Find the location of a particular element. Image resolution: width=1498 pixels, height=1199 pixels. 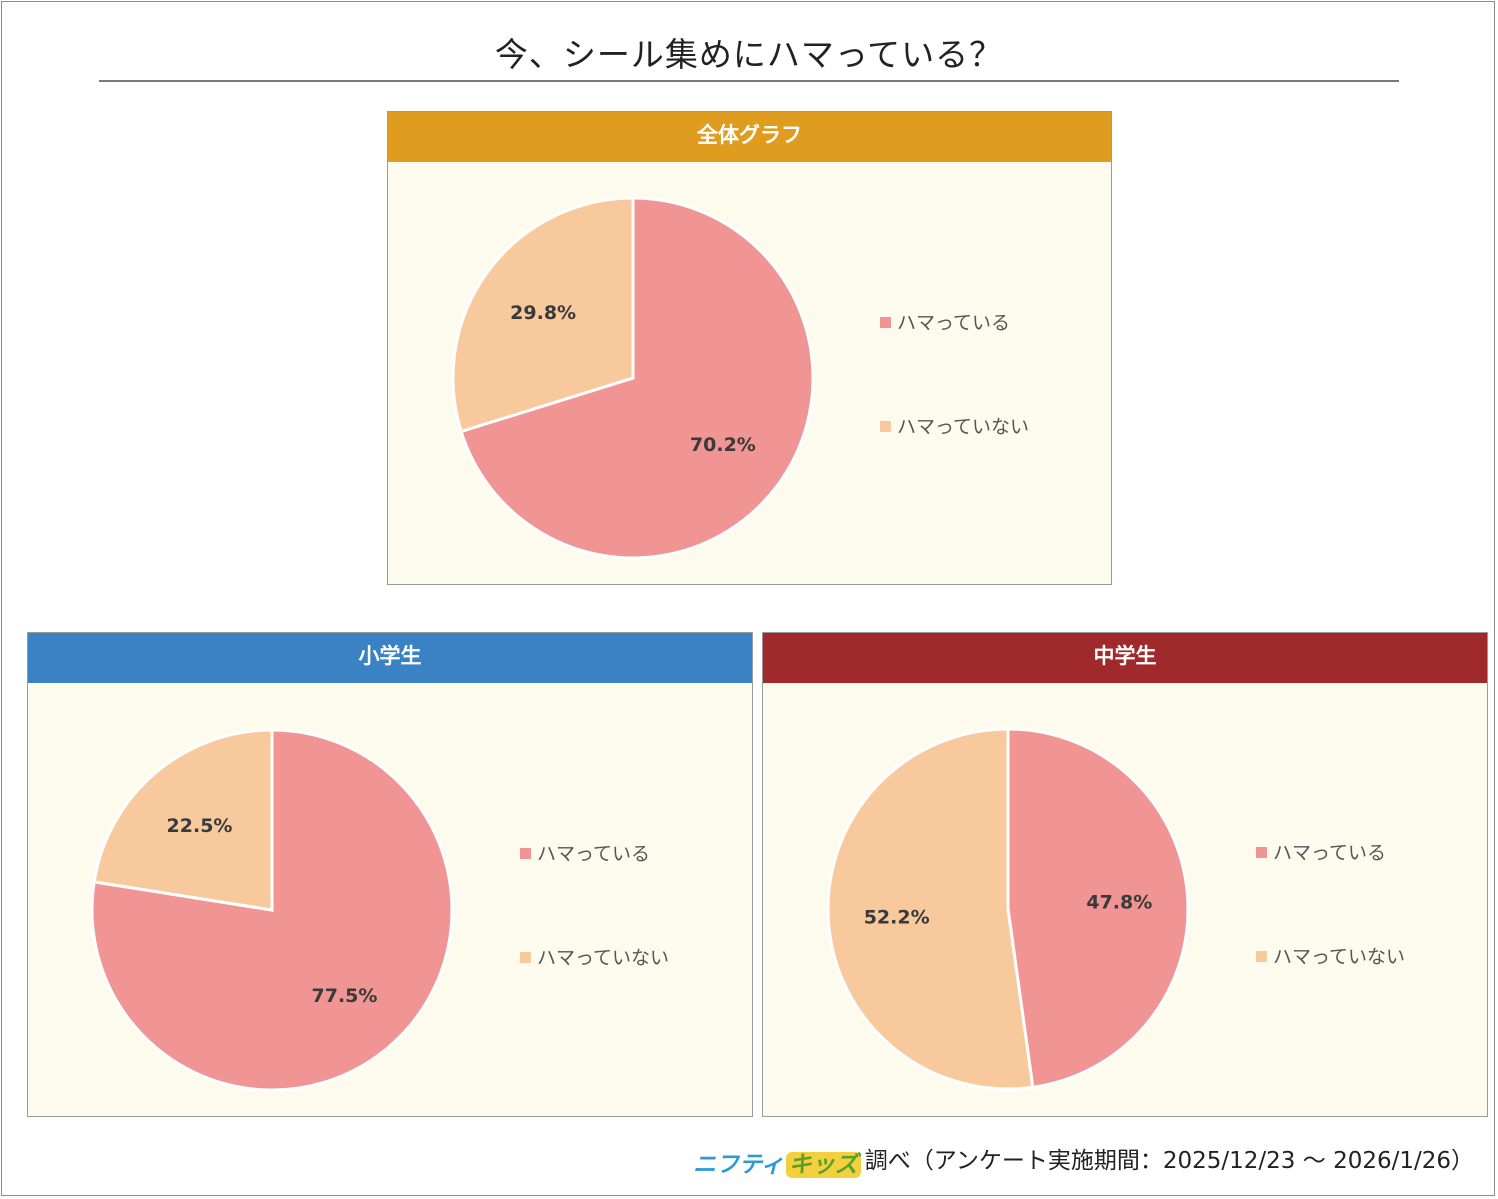

data-label-yes: 77.5% is located at coordinates (345, 996).